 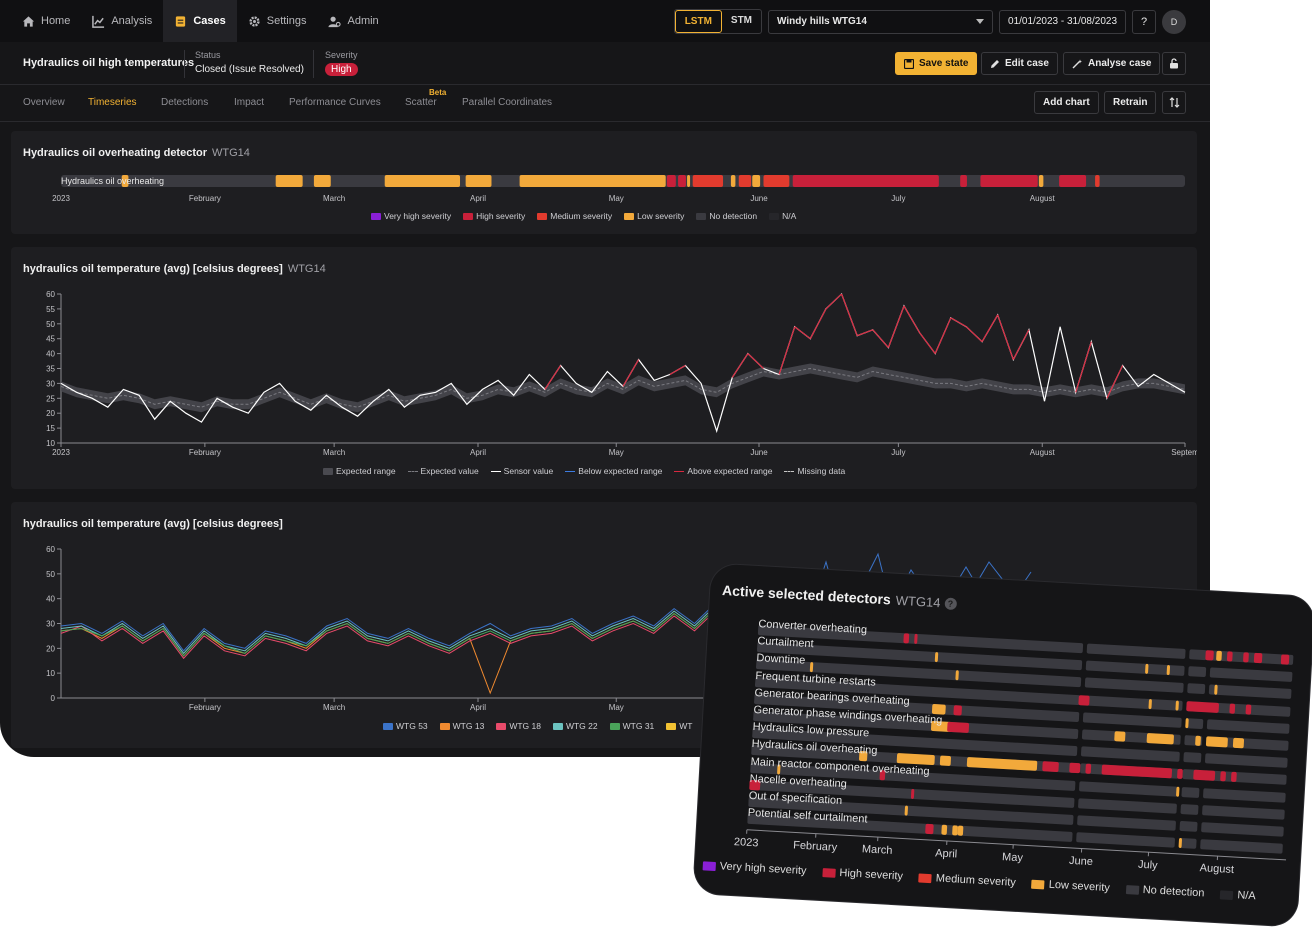 What do you see at coordinates (1062, 21) in the screenshot?
I see `date-range-picker: 01/01/2023 - 31/08/2023` at bounding box center [1062, 21].